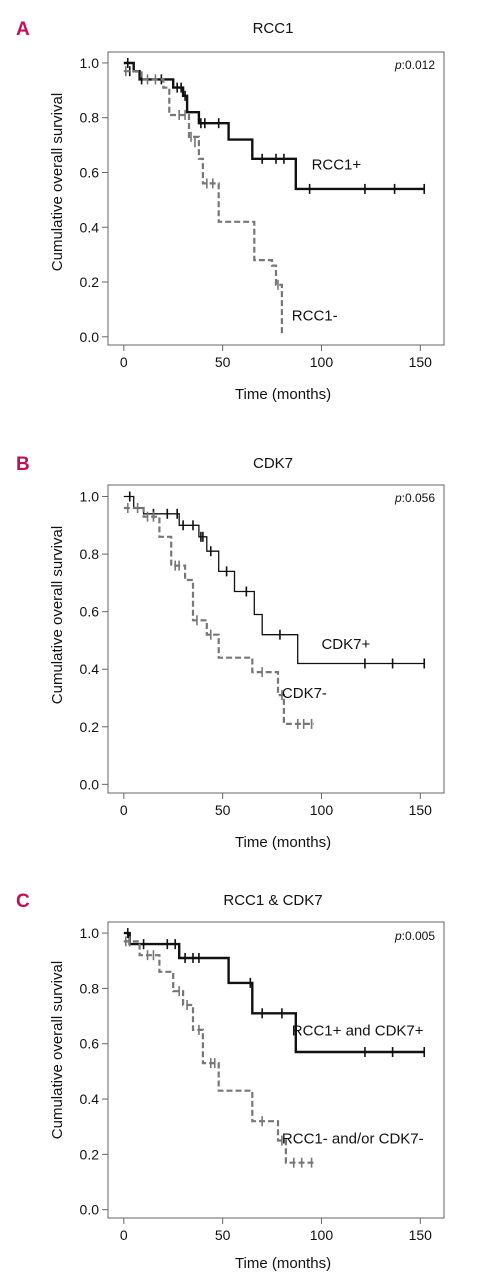  Describe the element at coordinates (23, 901) in the screenshot. I see `panel-label-c: C` at that location.